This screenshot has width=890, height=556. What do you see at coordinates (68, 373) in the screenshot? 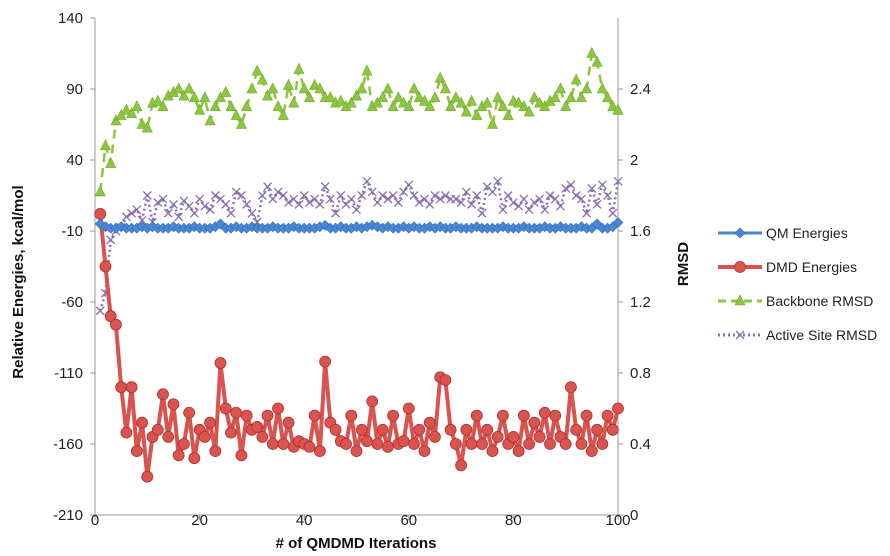
I see `y-left-tick-label: -110` at bounding box center [68, 373].